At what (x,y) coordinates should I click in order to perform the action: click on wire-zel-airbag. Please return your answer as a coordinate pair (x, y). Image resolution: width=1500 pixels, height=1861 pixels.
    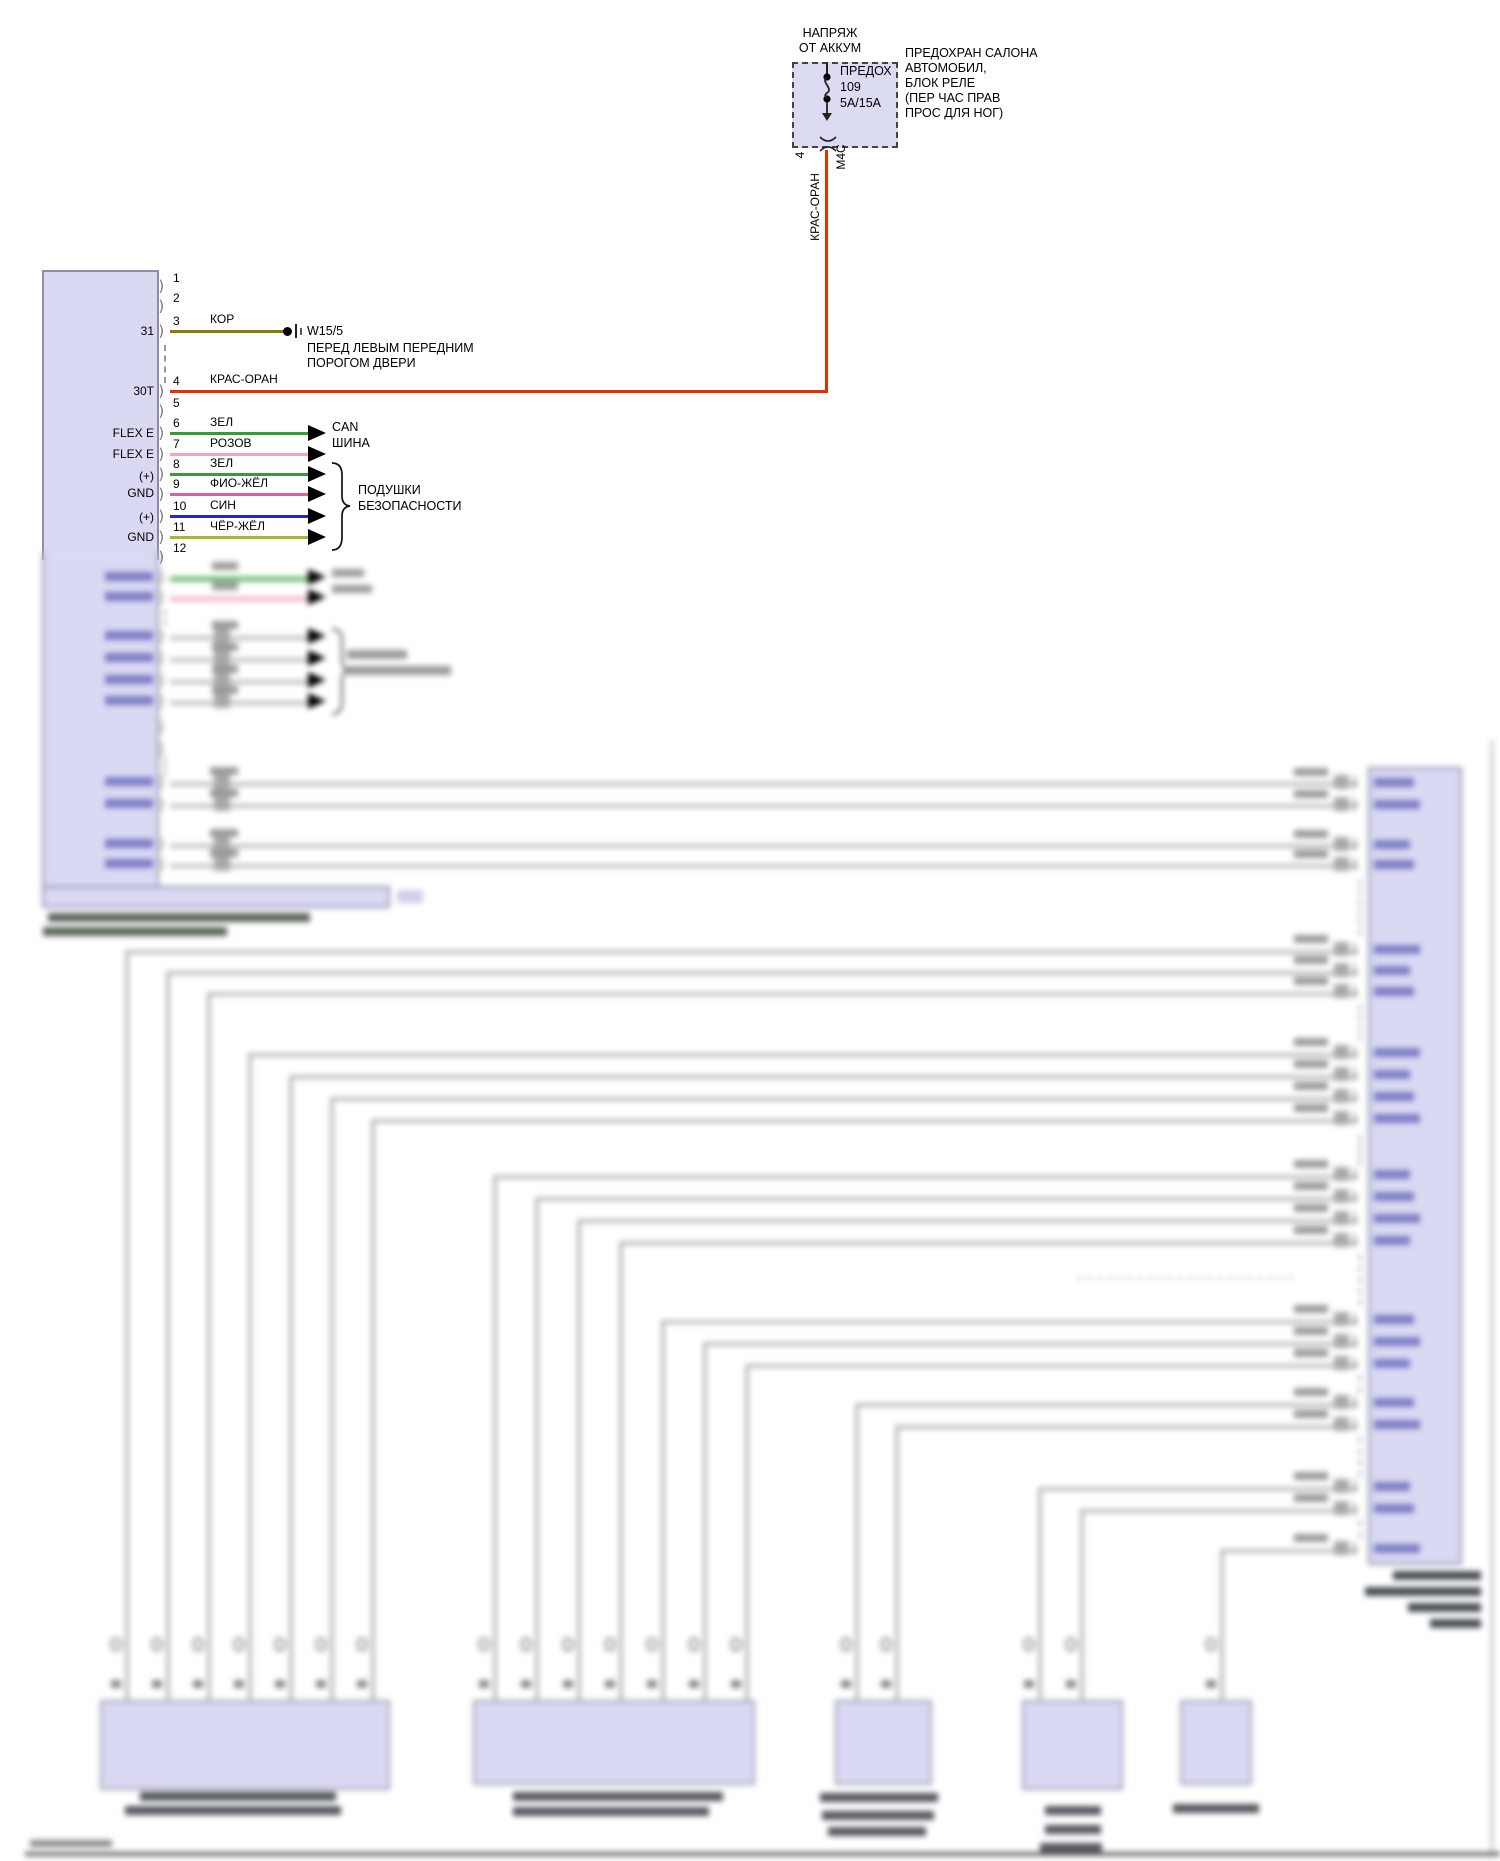
    Looking at the image, I should click on (239, 474).